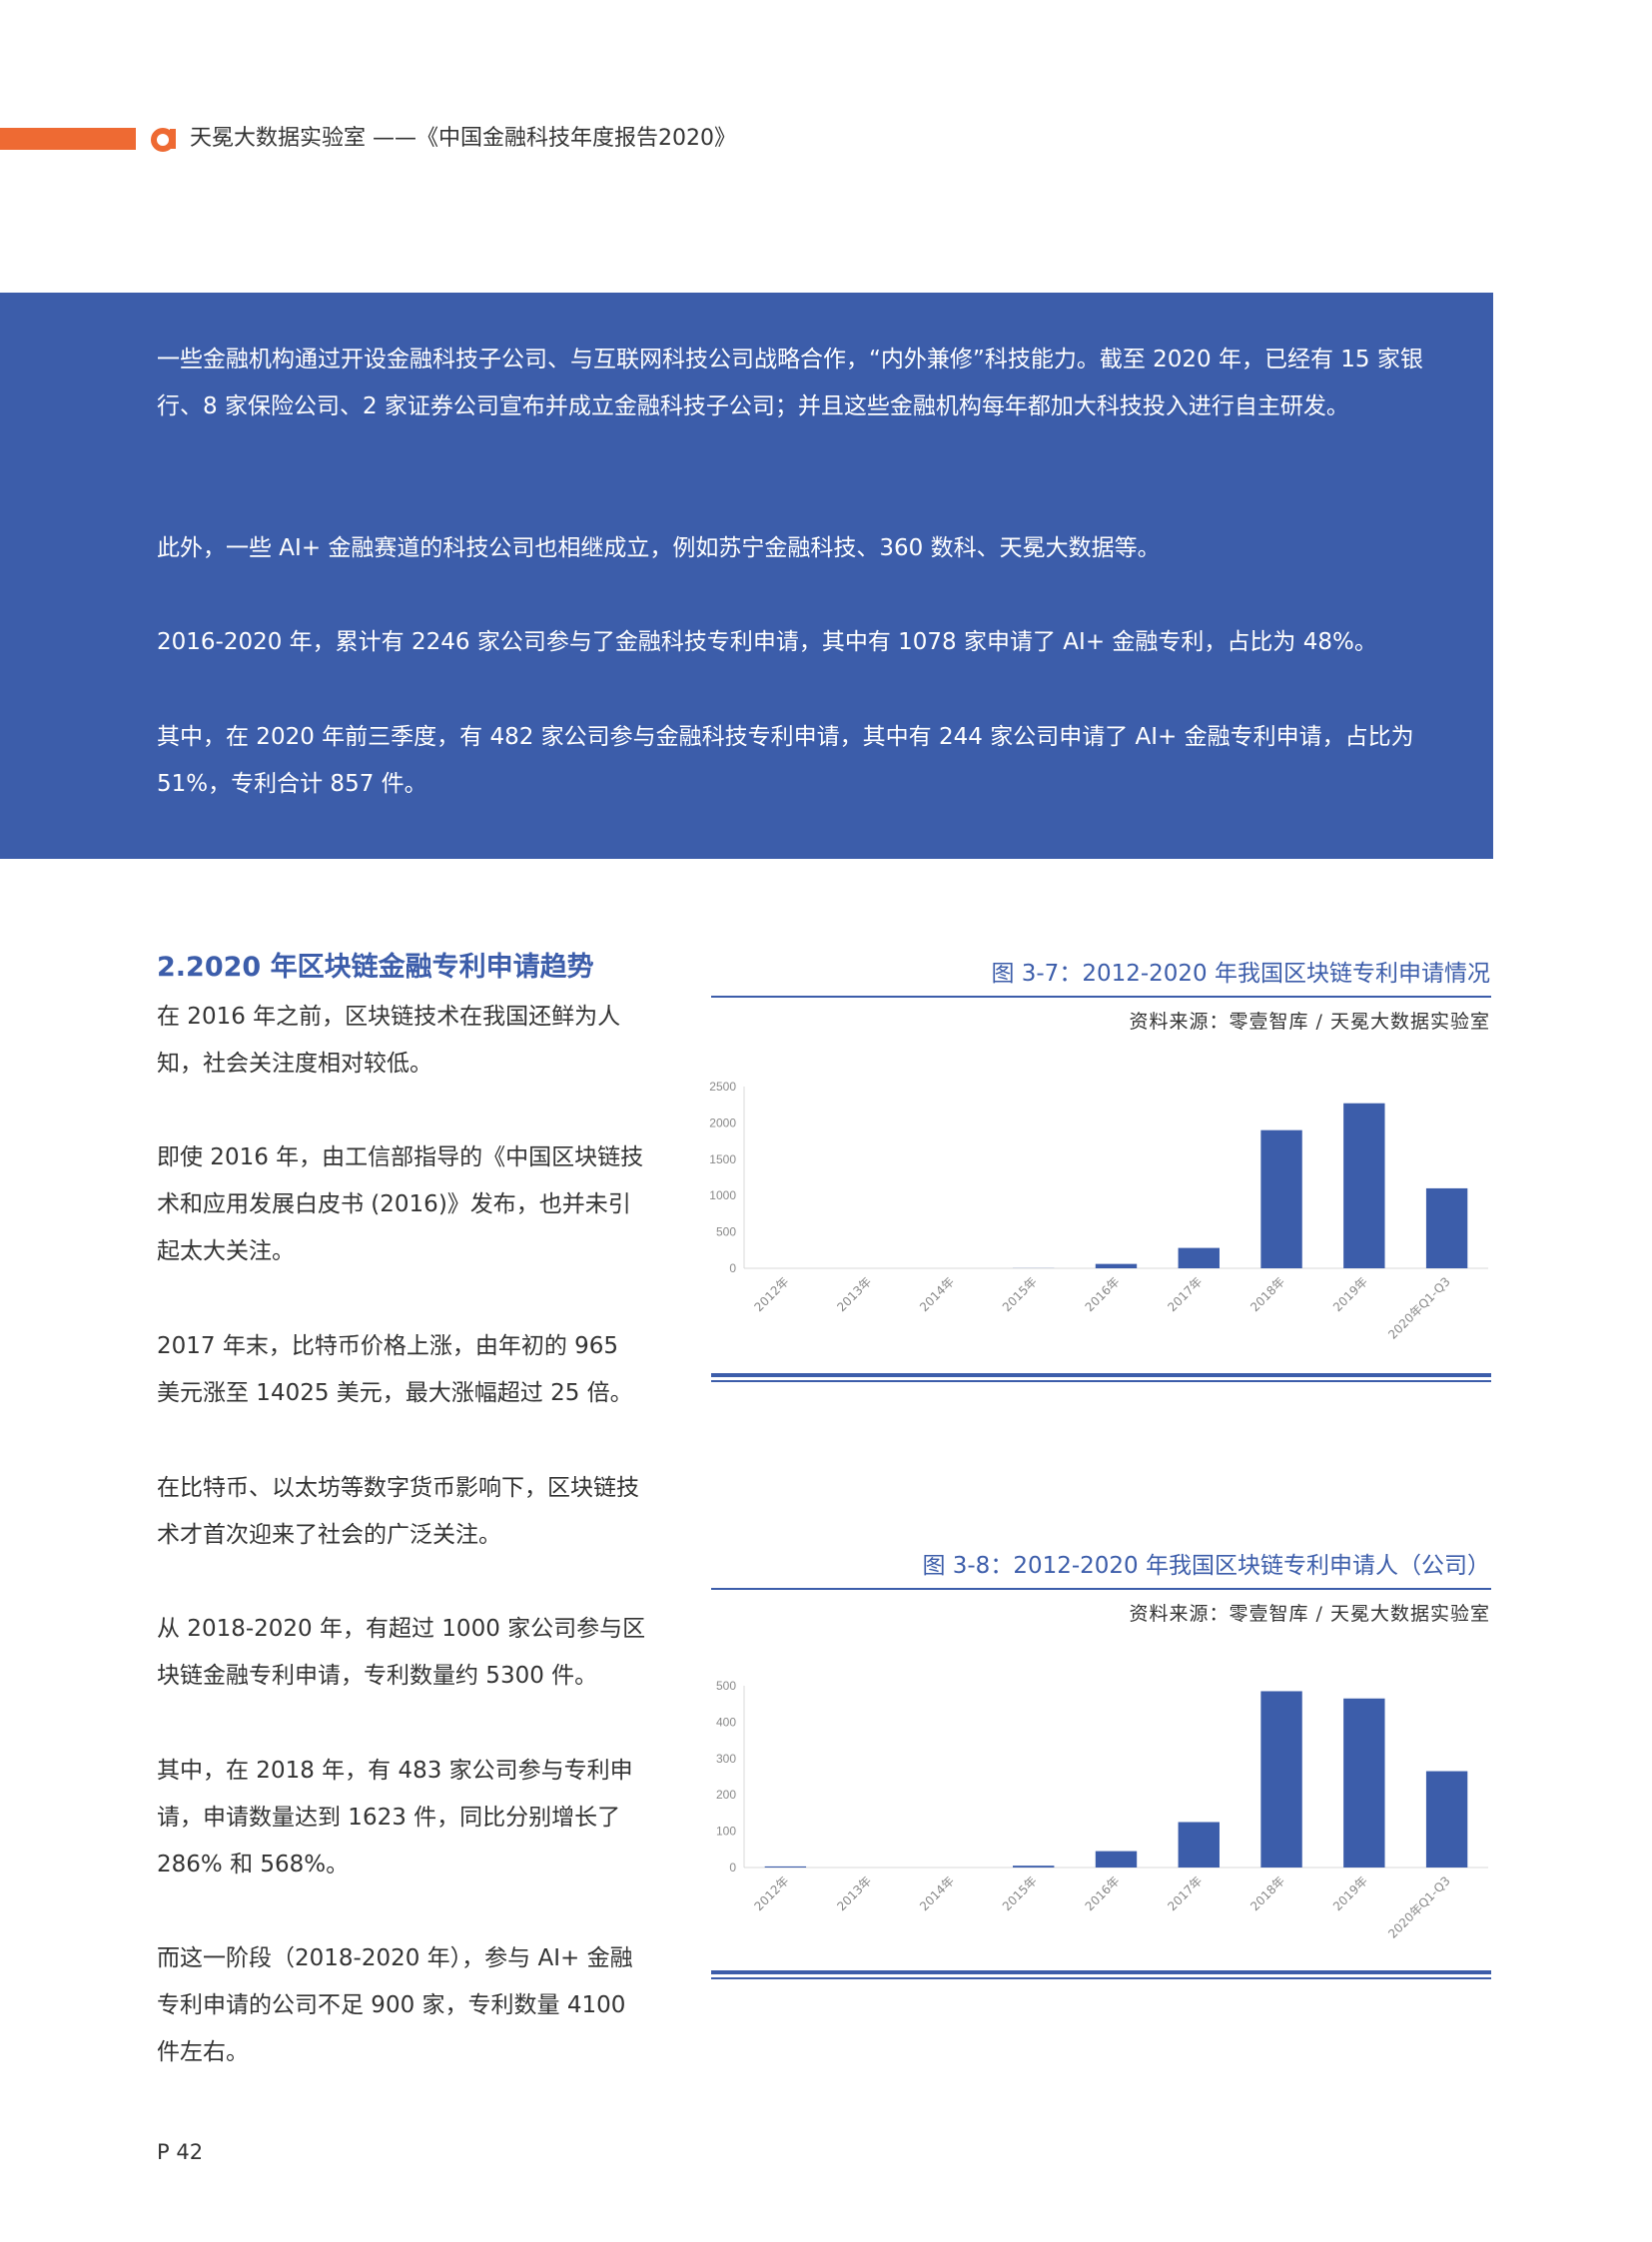 This screenshot has height=2242, width=1652. Describe the element at coordinates (1101, 1974) in the screenshot. I see `figure-2-bottom-rule` at that location.